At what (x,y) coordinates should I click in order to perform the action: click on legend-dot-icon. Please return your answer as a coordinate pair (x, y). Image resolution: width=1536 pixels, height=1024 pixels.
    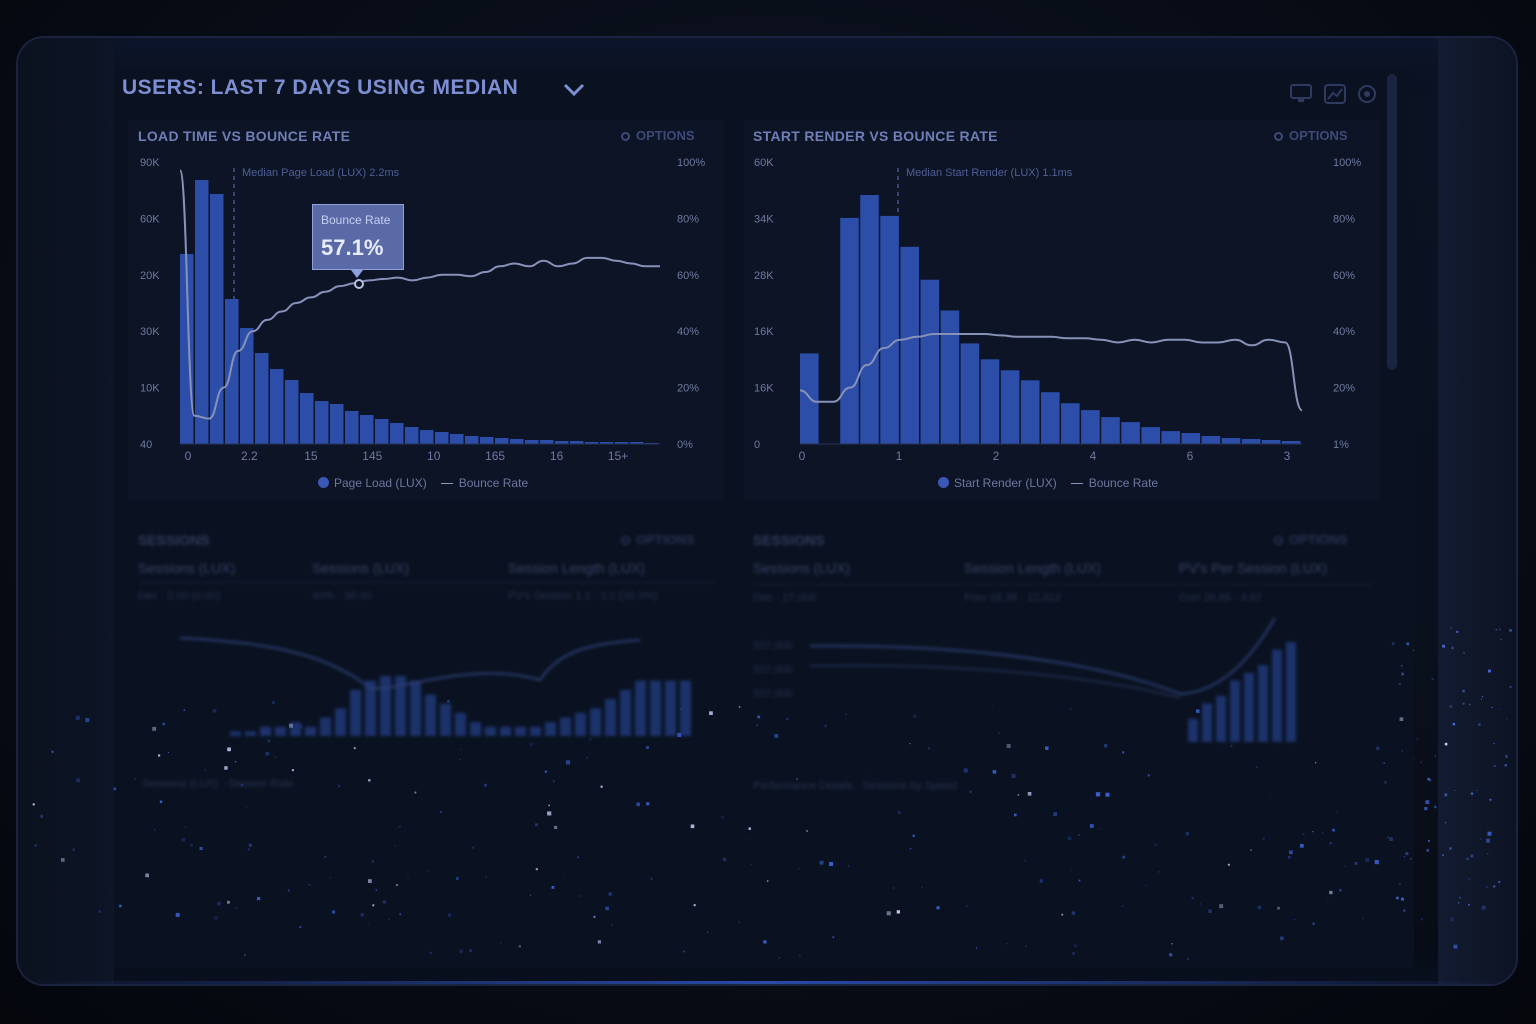
    Looking at the image, I should click on (943, 482).